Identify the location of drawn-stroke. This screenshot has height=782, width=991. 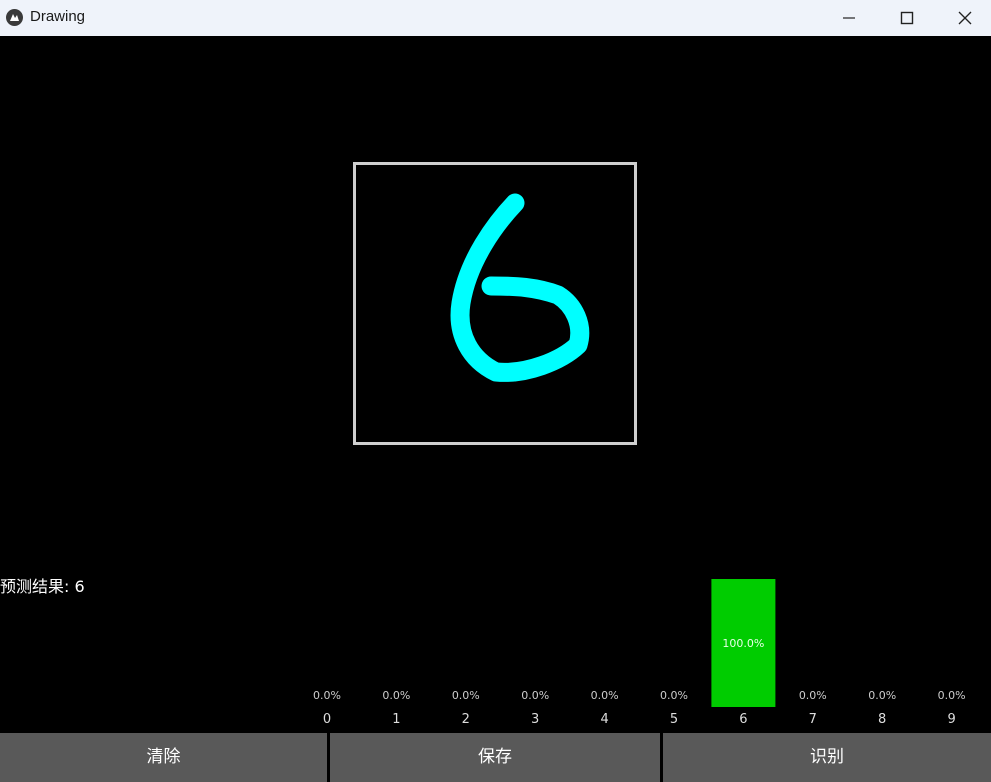
(520, 287).